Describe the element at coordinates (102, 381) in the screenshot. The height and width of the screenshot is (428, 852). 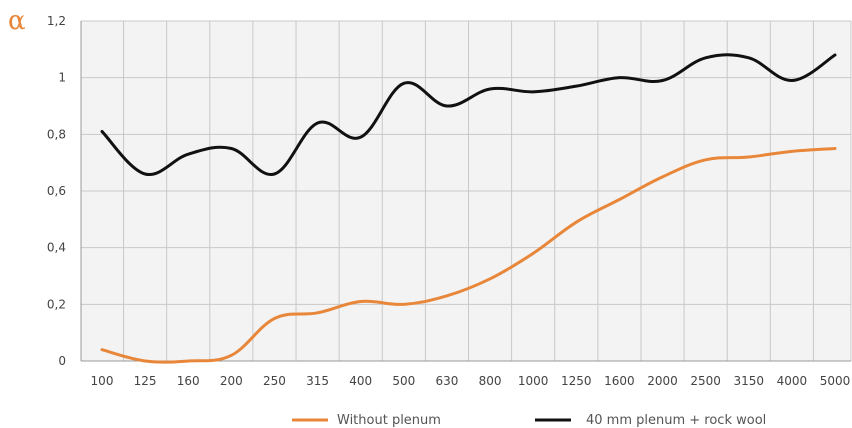
I see `x-tick-label: 100` at that location.